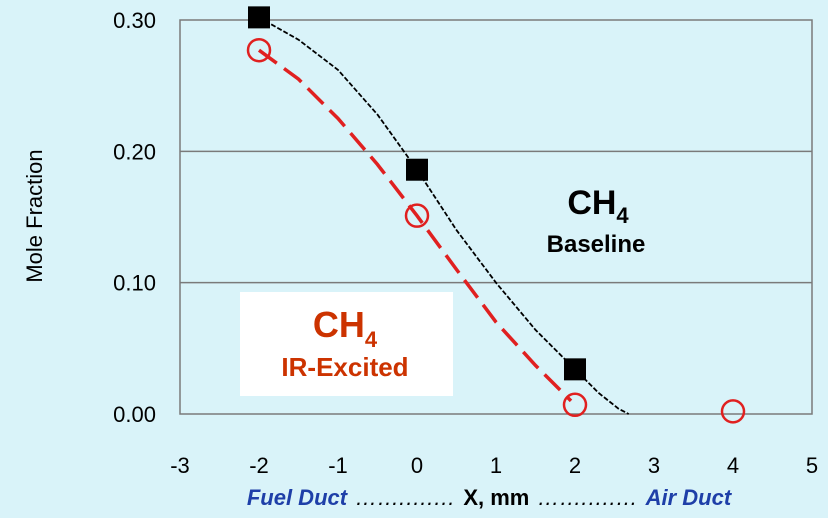 The height and width of the screenshot is (518, 828). I want to click on baseline-ch: CH, so click(591, 203).